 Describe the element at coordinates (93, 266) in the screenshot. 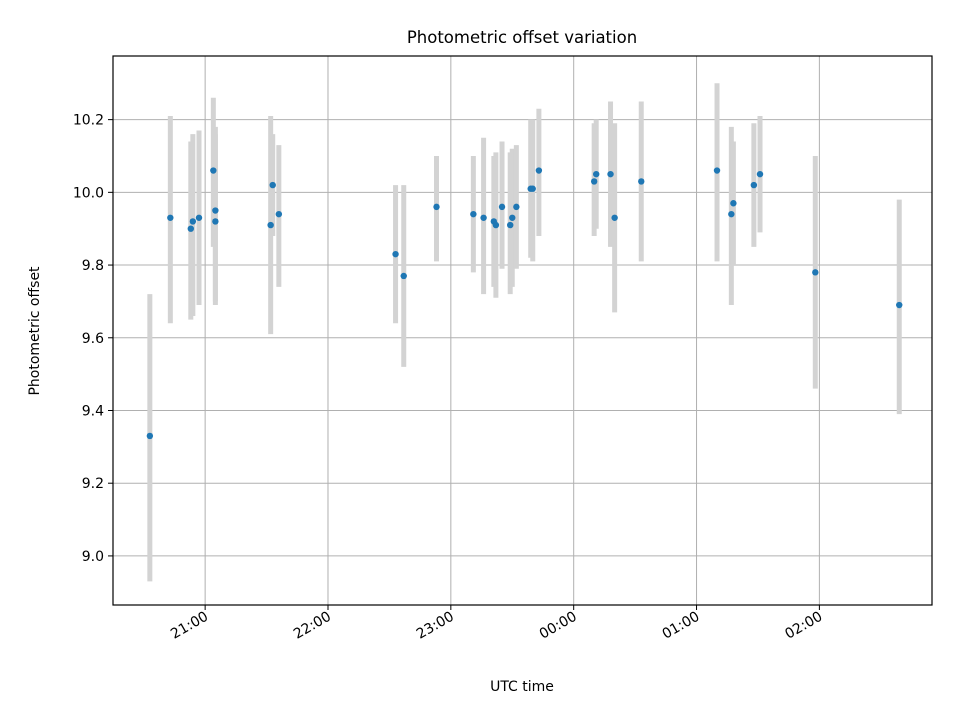

I see `y-tick-label: 9.8` at that location.